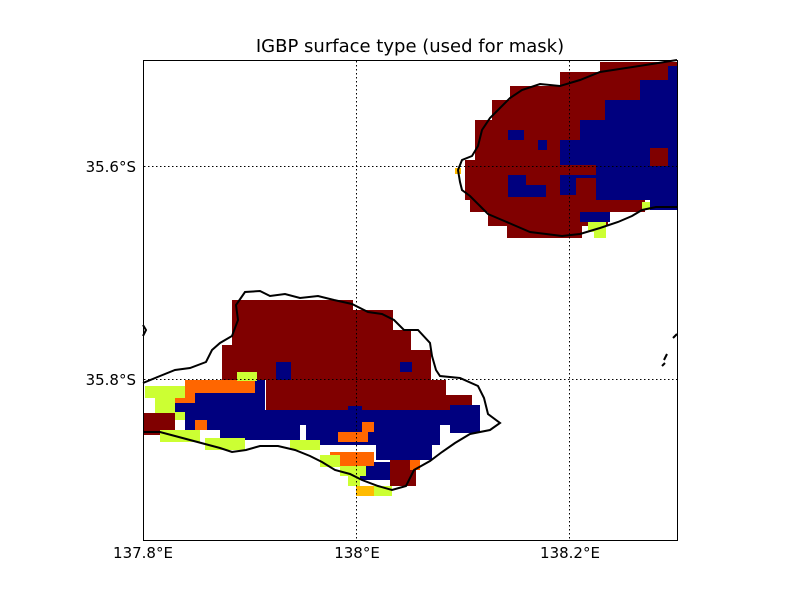 The image size is (800, 600). What do you see at coordinates (570, 553) in the screenshot?
I see `x-tick-label-138-2: 138.2°E` at bounding box center [570, 553].